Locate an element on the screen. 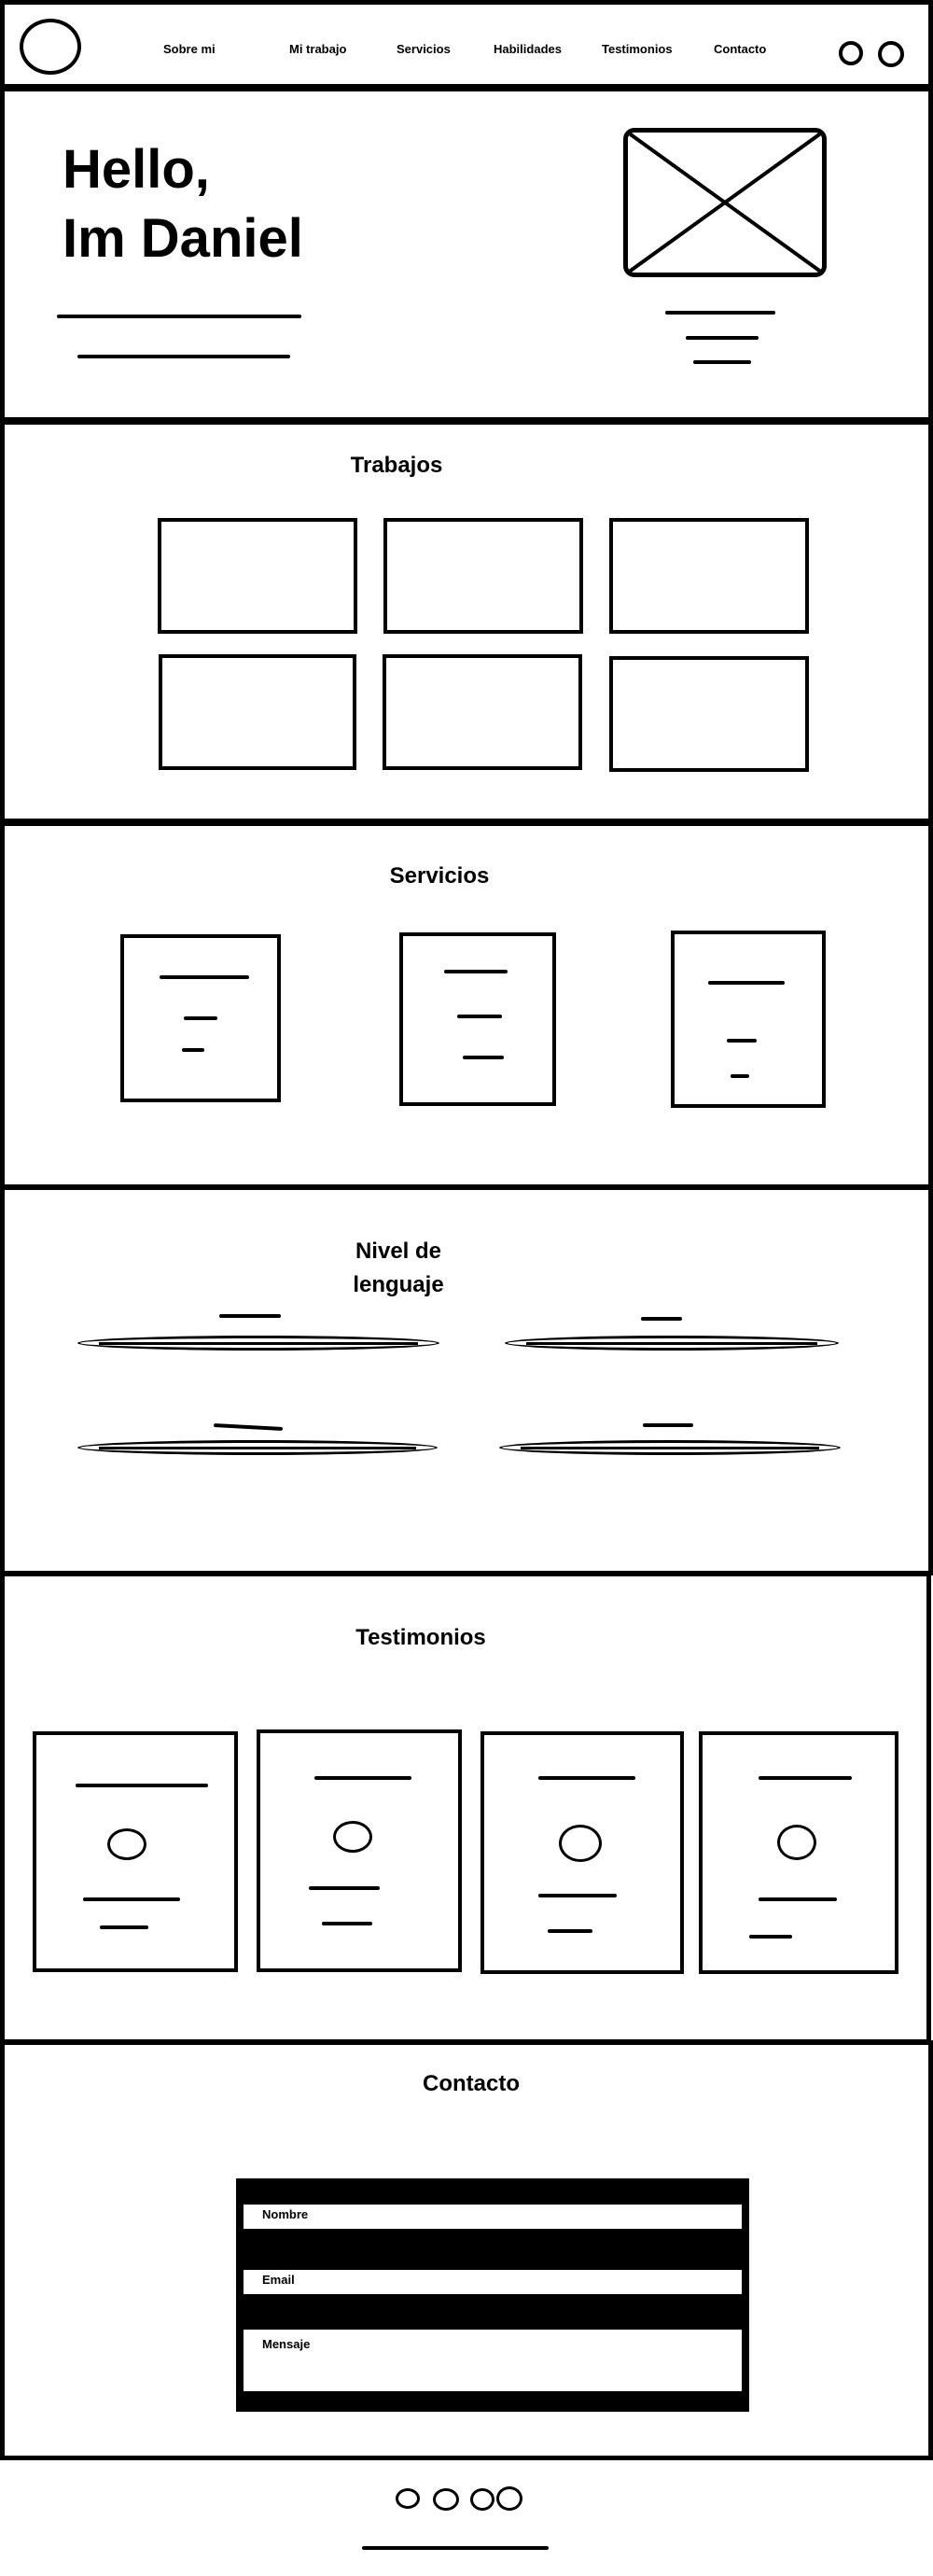 Image resolution: width=933 pixels, height=2576 pixels. contact-form: Nombre Email Mensaje is located at coordinates (492, 2295).